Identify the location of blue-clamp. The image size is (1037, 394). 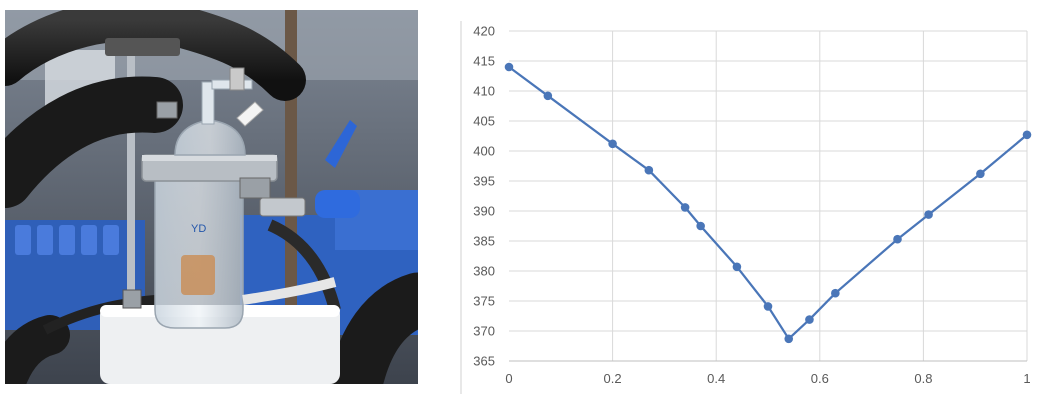
(341, 144).